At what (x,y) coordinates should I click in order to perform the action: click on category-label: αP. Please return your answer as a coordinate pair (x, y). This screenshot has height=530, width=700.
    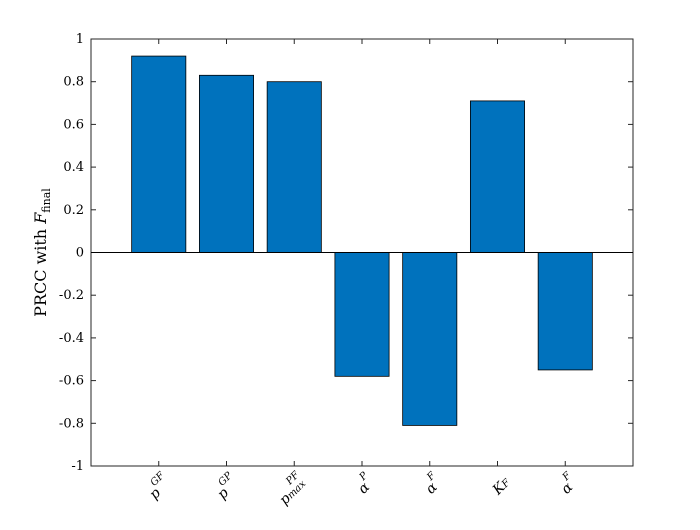
    Looking at the image, I should click on (364, 483).